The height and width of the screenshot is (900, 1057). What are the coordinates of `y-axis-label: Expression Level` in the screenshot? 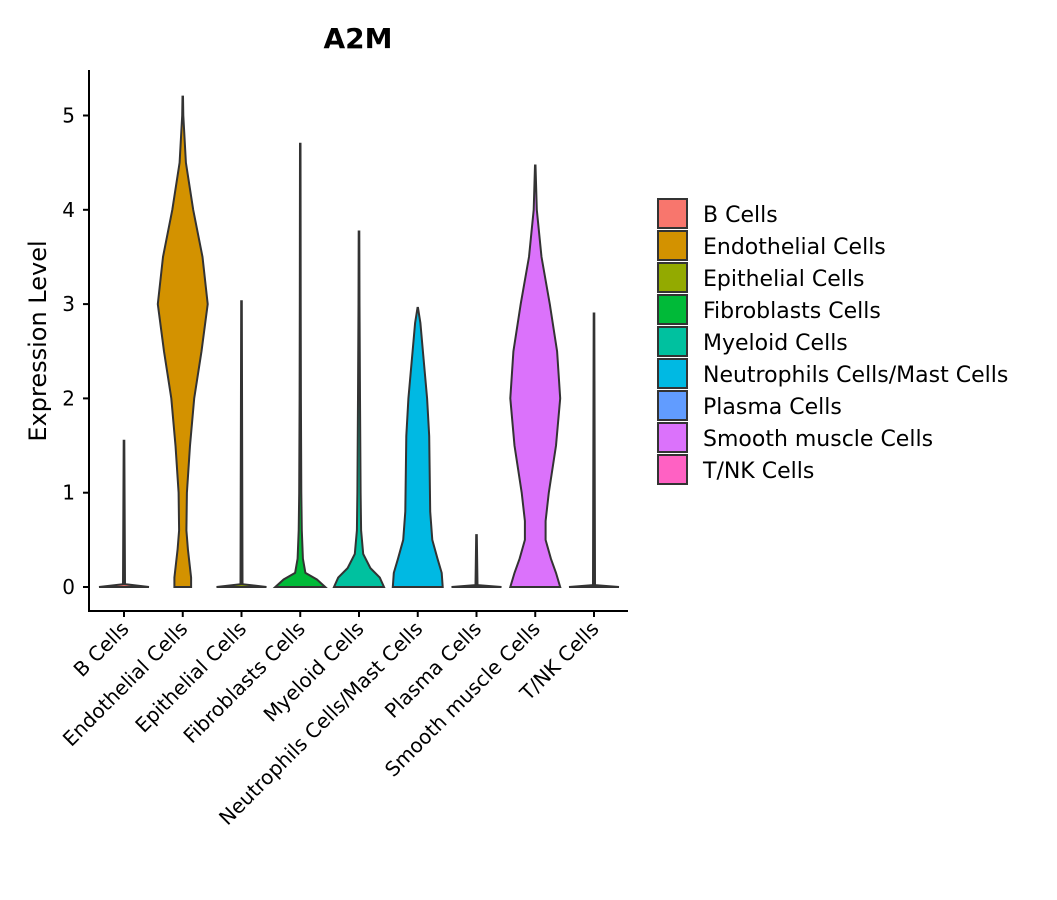 It's located at (38, 340).